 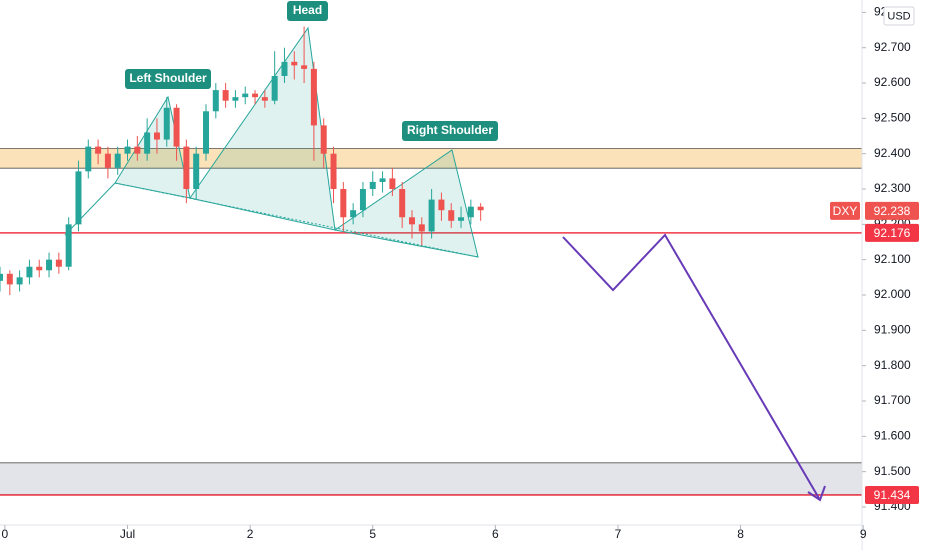 What do you see at coordinates (892, 435) in the screenshot?
I see `y-tick-label: 91.600` at bounding box center [892, 435].